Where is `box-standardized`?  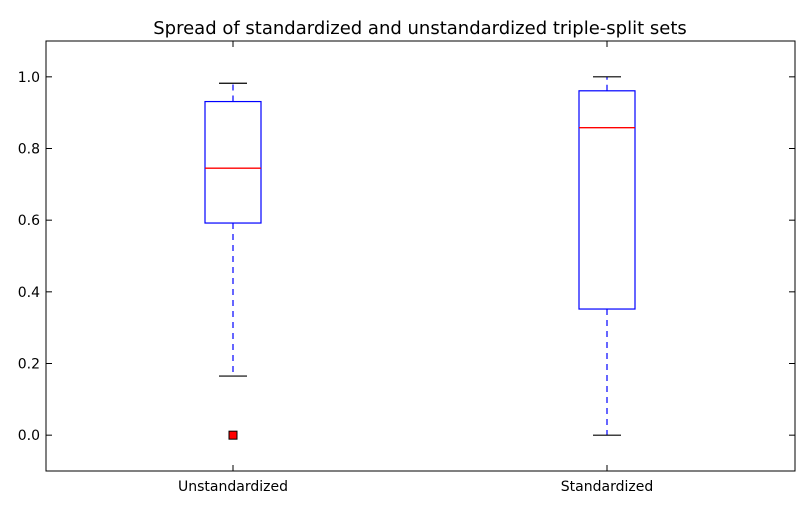
box-standardized is located at coordinates (607, 256).